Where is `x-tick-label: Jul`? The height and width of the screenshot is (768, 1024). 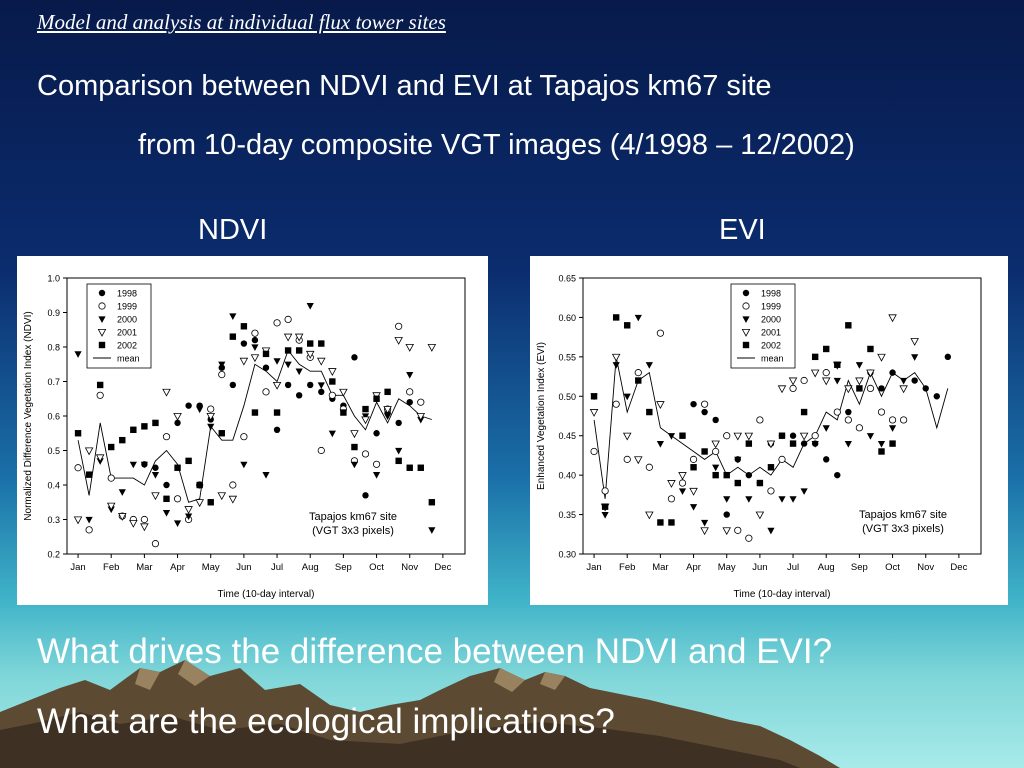 x-tick-label: Jul is located at coordinates (793, 567).